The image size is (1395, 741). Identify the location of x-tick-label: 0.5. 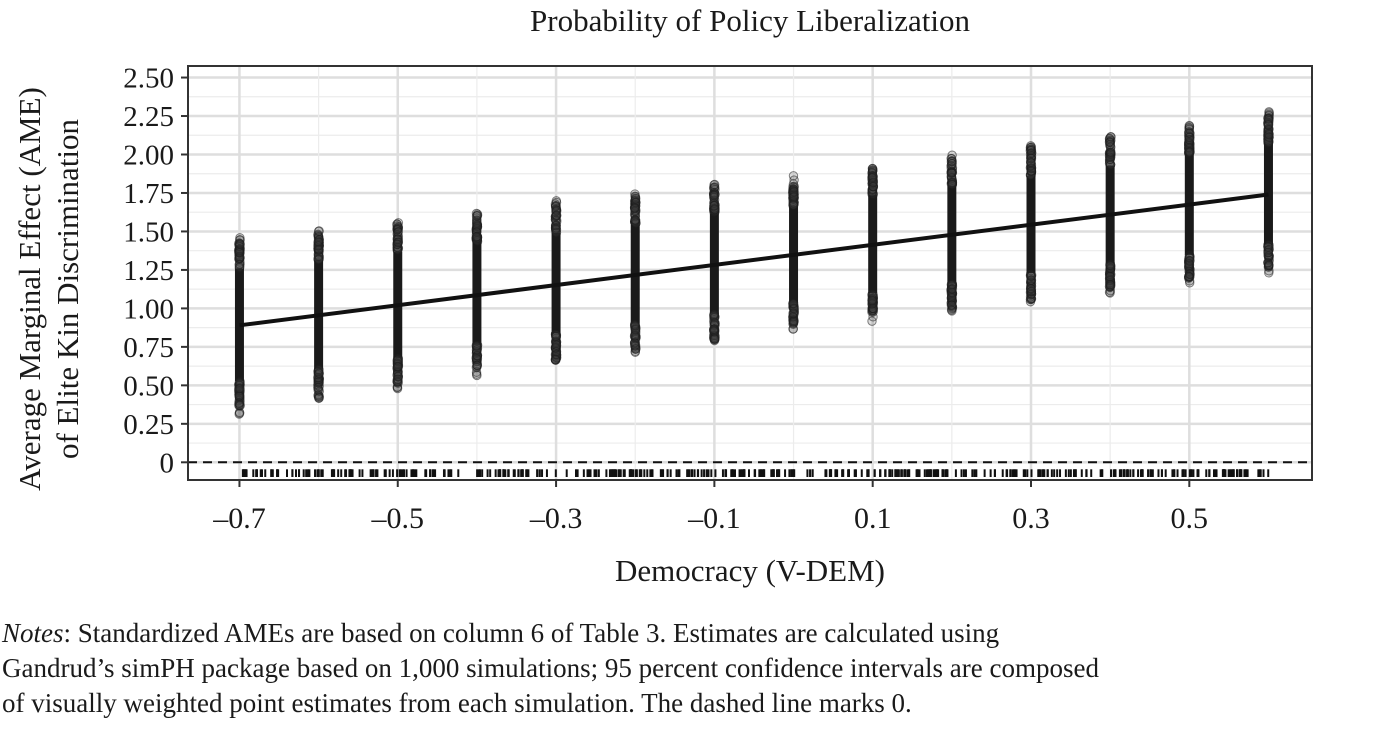
(1190, 518).